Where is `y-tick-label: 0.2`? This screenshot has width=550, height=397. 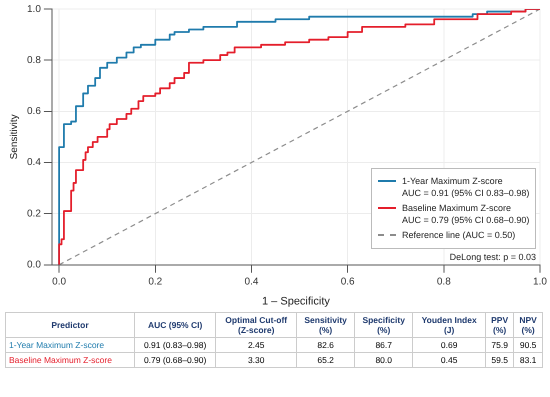
y-tick-label: 0.2 is located at coordinates (34, 214).